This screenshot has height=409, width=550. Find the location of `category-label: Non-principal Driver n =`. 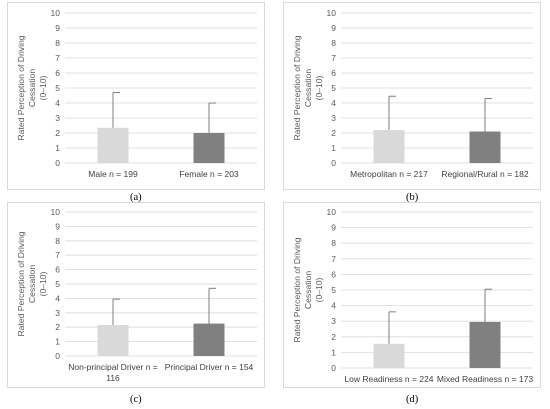

category-label: Non-principal Driver n = is located at coordinates (113, 367).